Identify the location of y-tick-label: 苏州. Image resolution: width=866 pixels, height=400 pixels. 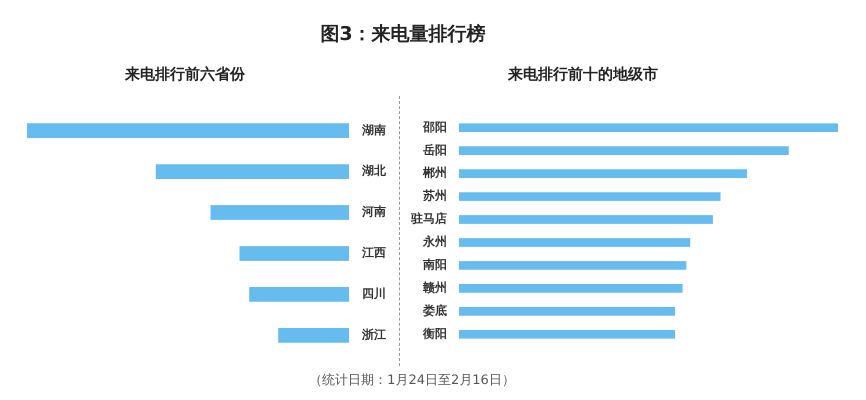
(434, 195).